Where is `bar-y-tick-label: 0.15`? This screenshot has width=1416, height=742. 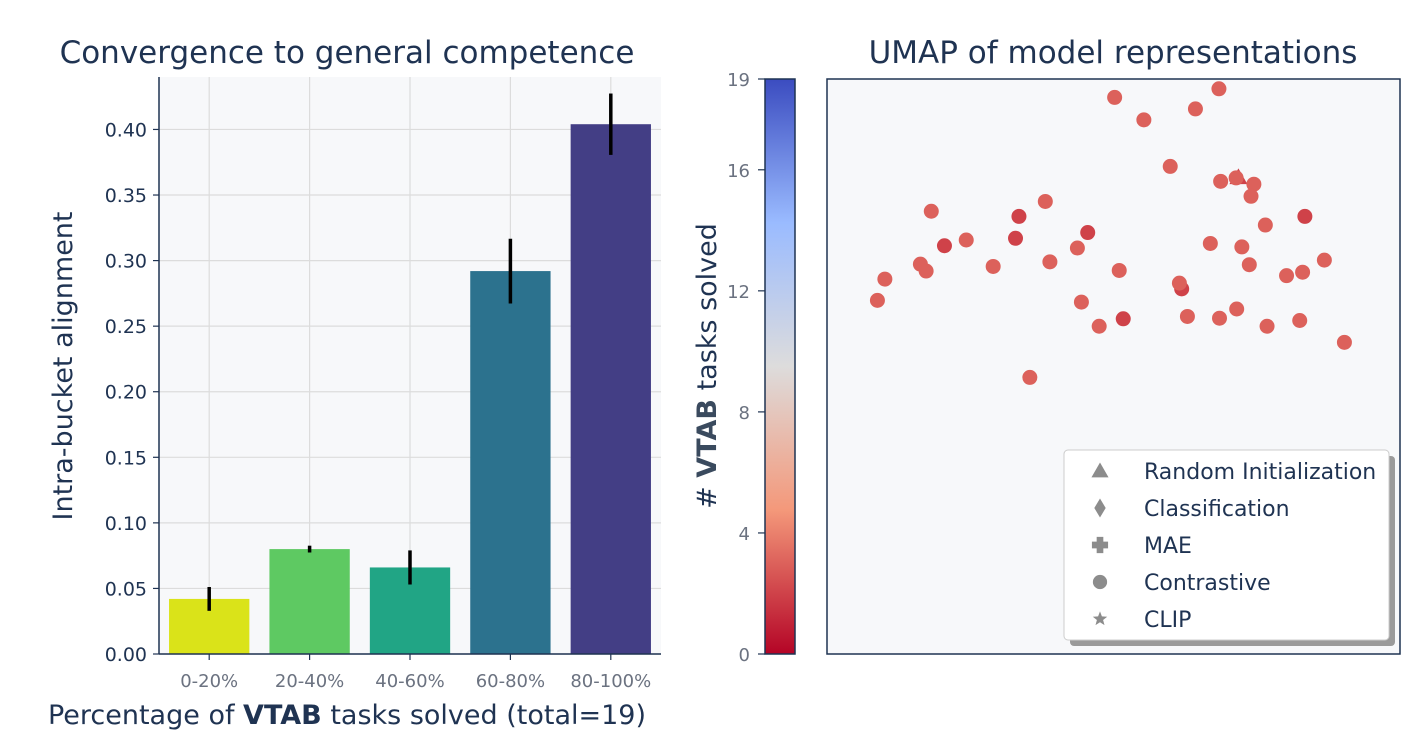
bar-y-tick-label: 0.15 is located at coordinates (126, 458).